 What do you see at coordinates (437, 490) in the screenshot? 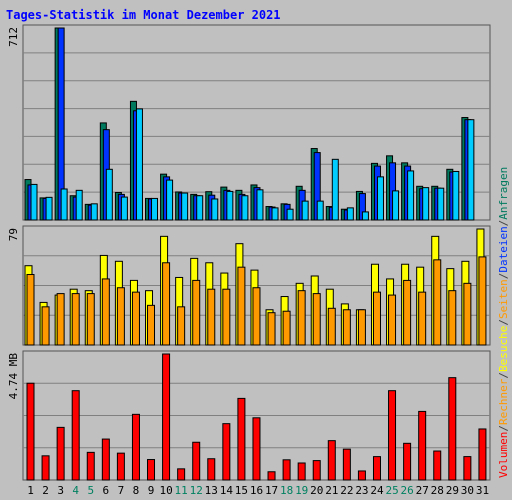
I see `x-tick-label: 28` at bounding box center [437, 490].